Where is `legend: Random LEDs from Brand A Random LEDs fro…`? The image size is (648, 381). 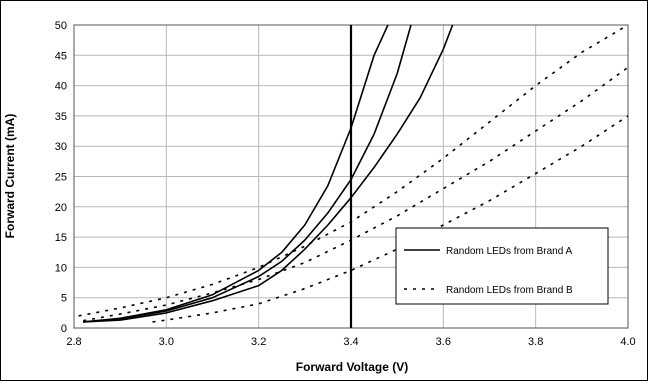
legend: Random LEDs from Brand A Random LEDs fro… is located at coordinates (502, 266).